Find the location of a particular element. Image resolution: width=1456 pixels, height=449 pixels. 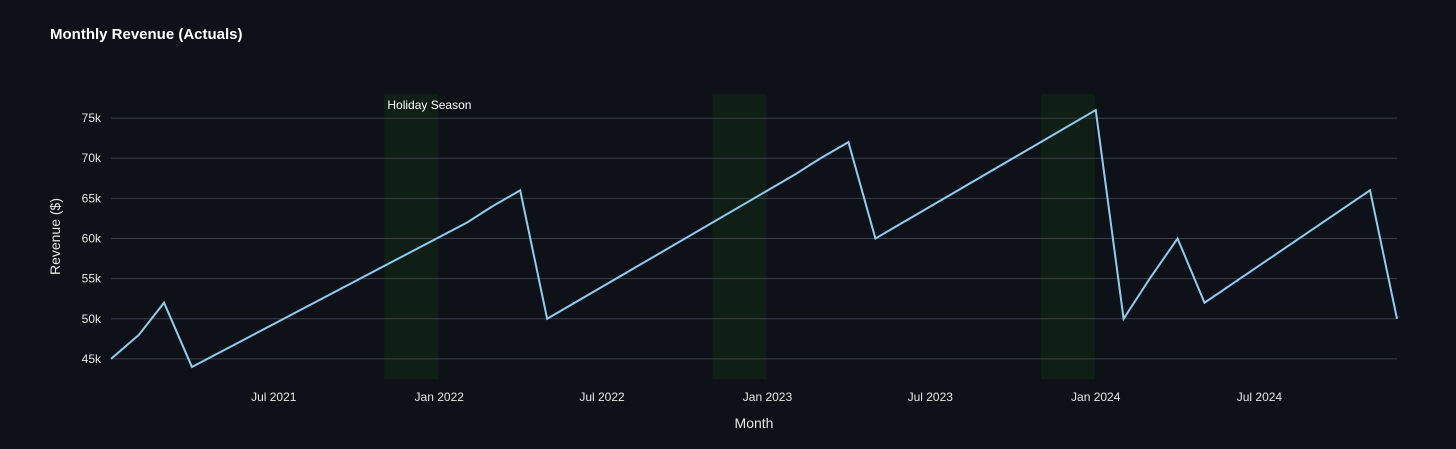

annotation-layer: Holiday Season is located at coordinates (429, 105).